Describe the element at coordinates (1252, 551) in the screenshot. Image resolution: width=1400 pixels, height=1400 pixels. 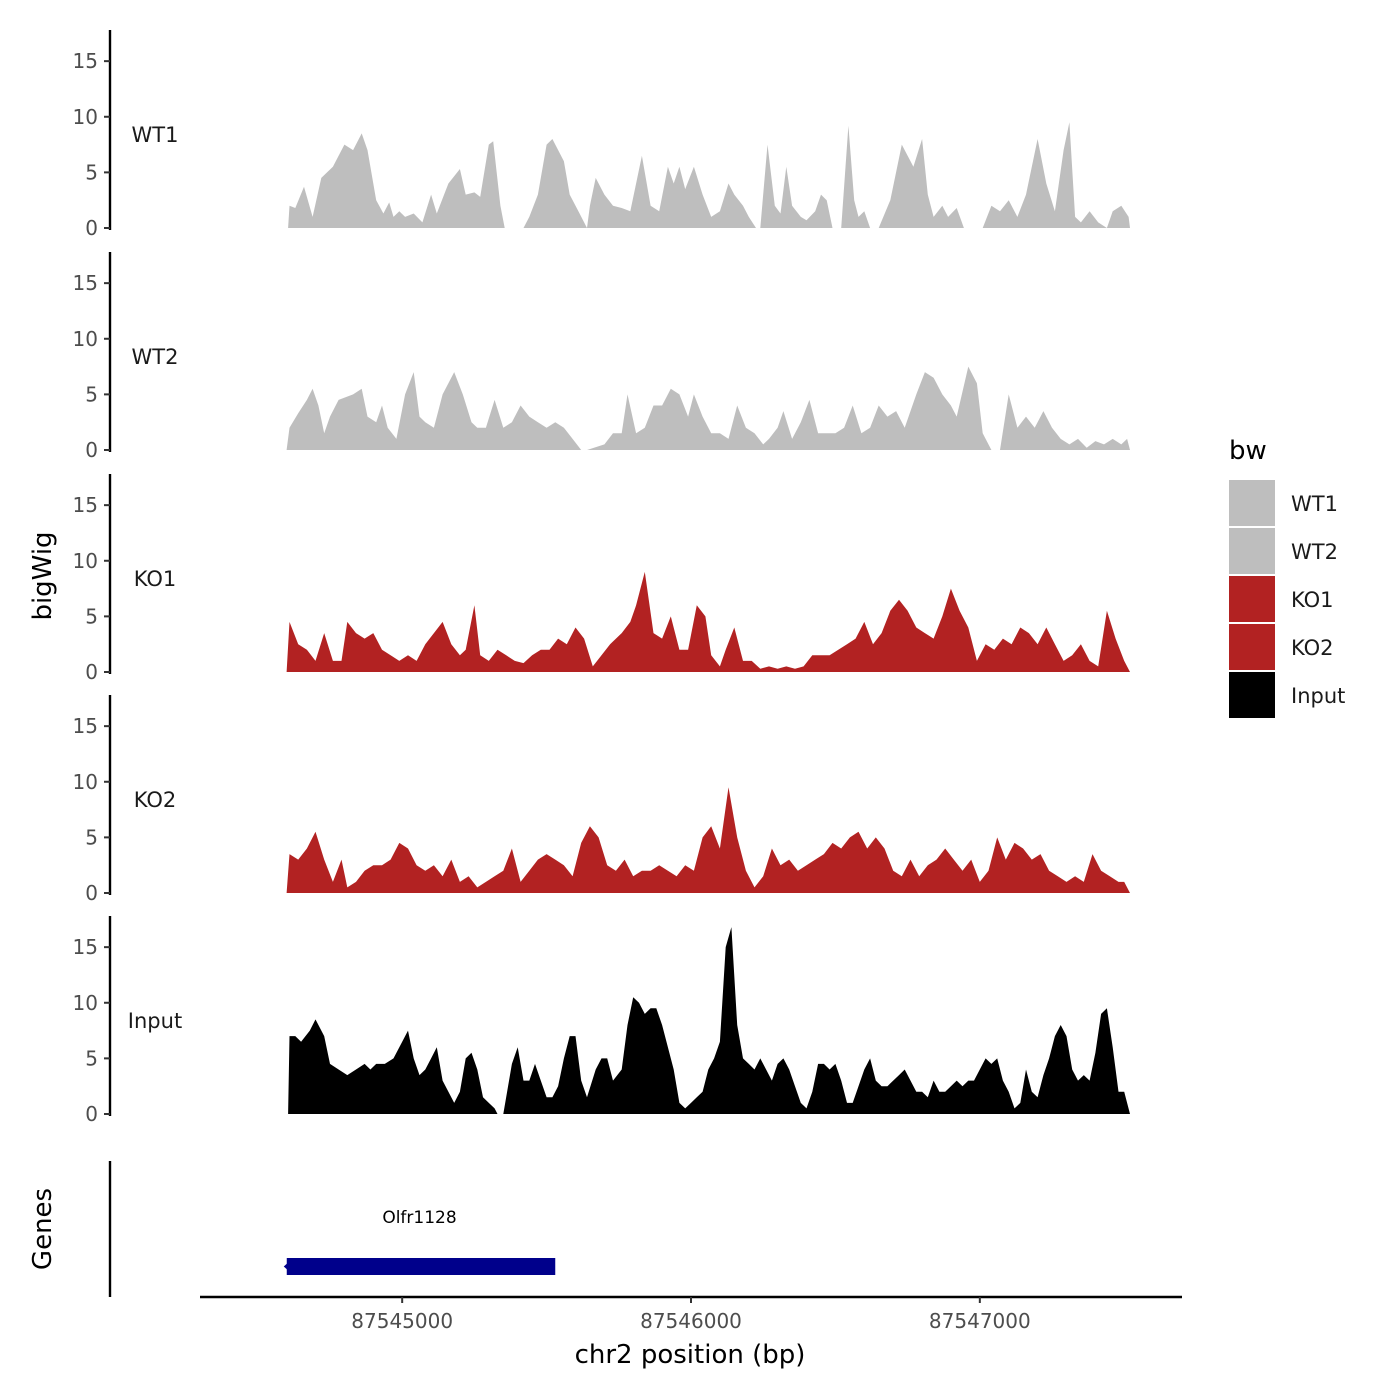
I see `legend-swatch-wt2` at that location.